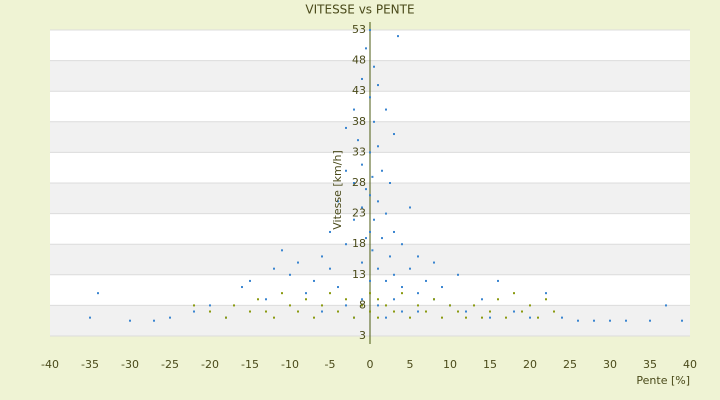 Image resolution: width=720 pixels, height=400 pixels. Describe the element at coordinates (90, 364) in the screenshot. I see `x-tick-label: -35` at that location.